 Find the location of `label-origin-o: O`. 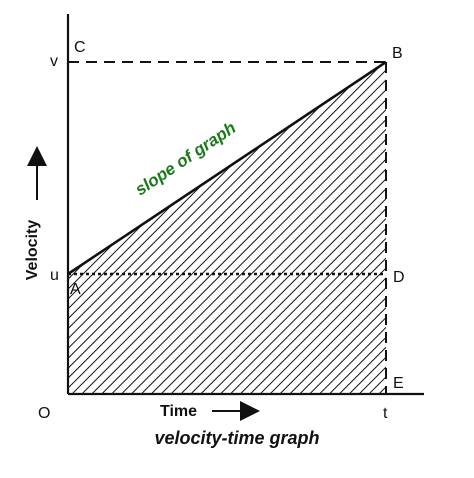

label-origin-o: O is located at coordinates (44, 413).